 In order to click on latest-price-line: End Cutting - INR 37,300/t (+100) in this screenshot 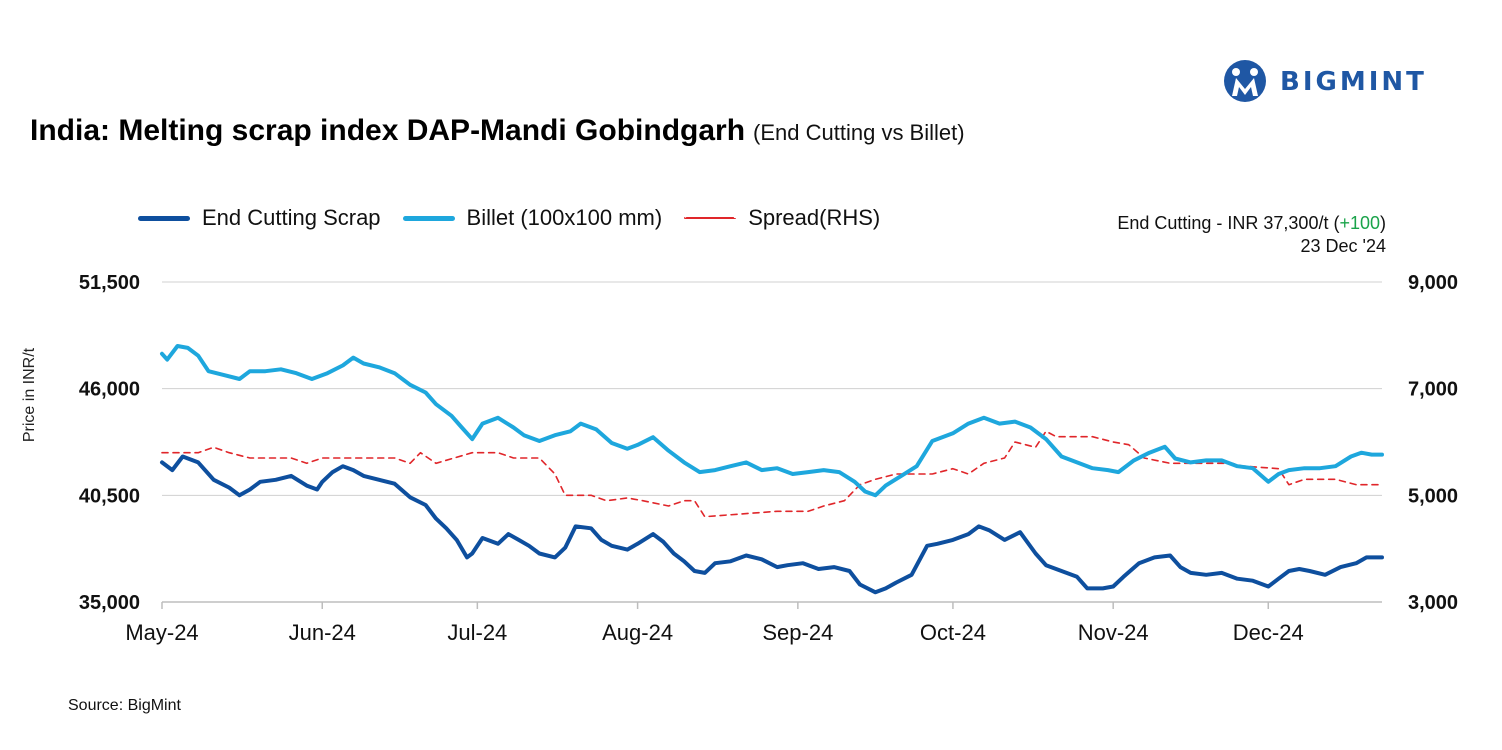, I will do `click(1251, 223)`.